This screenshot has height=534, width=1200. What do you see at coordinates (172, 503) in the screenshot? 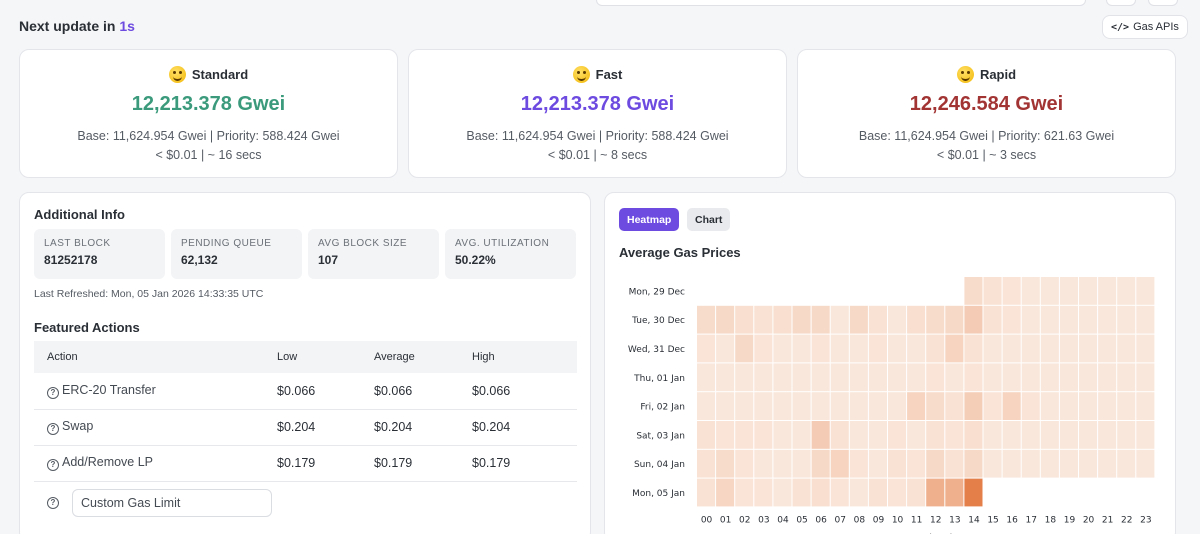
I see `custom-gas-limit-input` at bounding box center [172, 503].